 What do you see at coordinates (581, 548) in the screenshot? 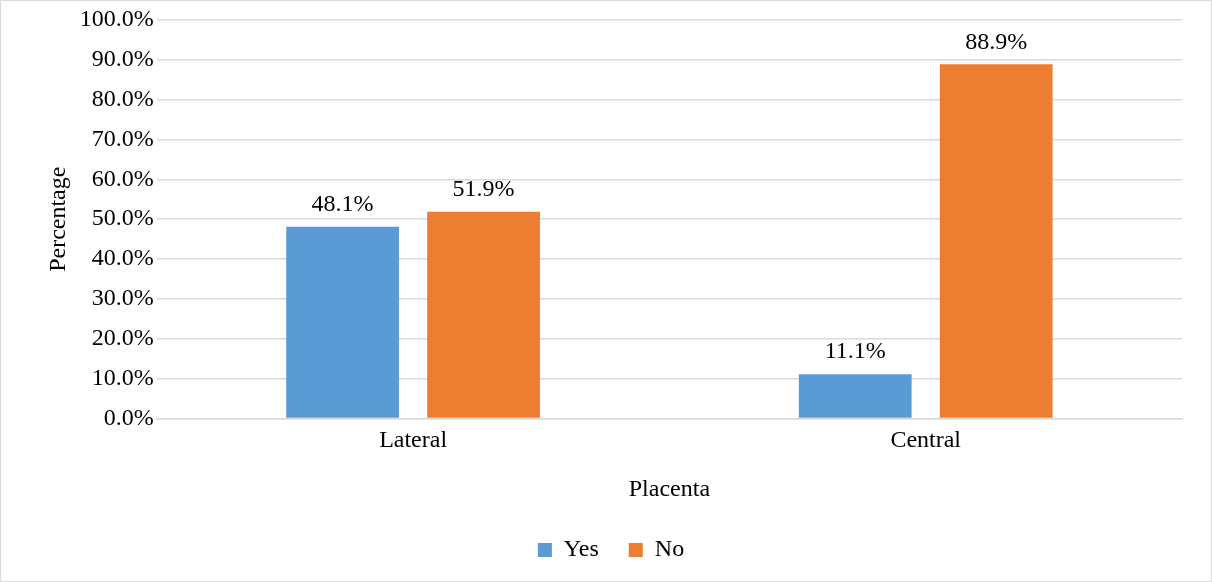
I see `legend-label: Yes` at bounding box center [581, 548].